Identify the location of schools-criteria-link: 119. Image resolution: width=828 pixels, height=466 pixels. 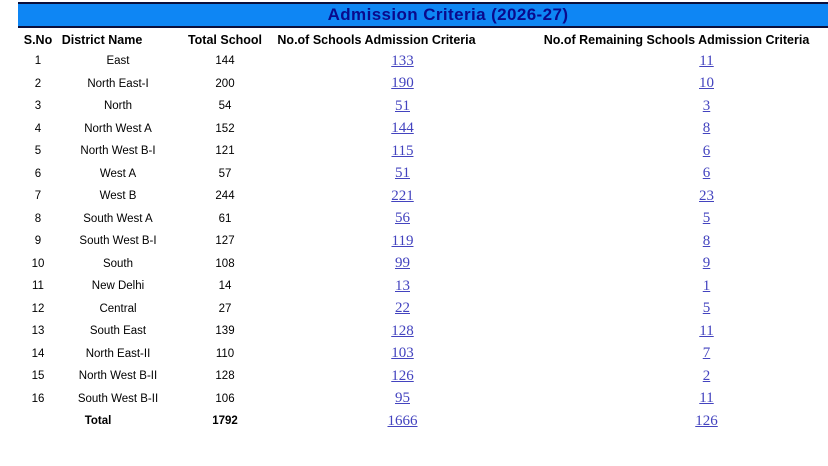
(402, 240).